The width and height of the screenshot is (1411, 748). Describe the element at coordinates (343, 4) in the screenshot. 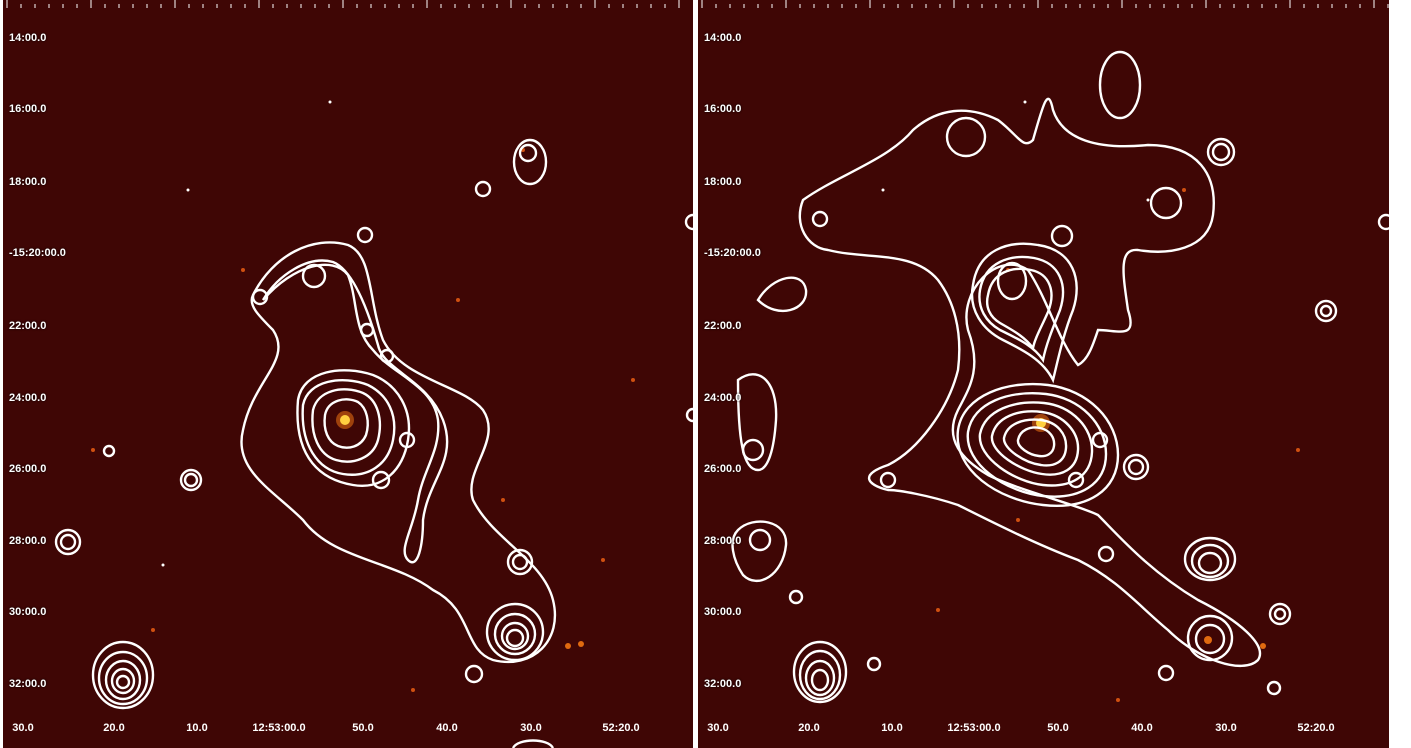

I see `left-ra-ticks` at that location.